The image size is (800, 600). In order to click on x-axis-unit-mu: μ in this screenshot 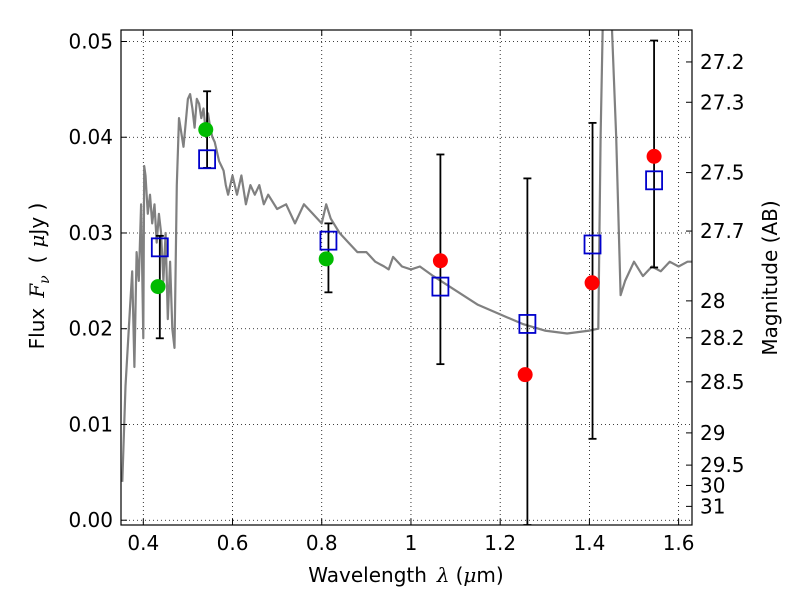, I will do `click(469, 575)`.